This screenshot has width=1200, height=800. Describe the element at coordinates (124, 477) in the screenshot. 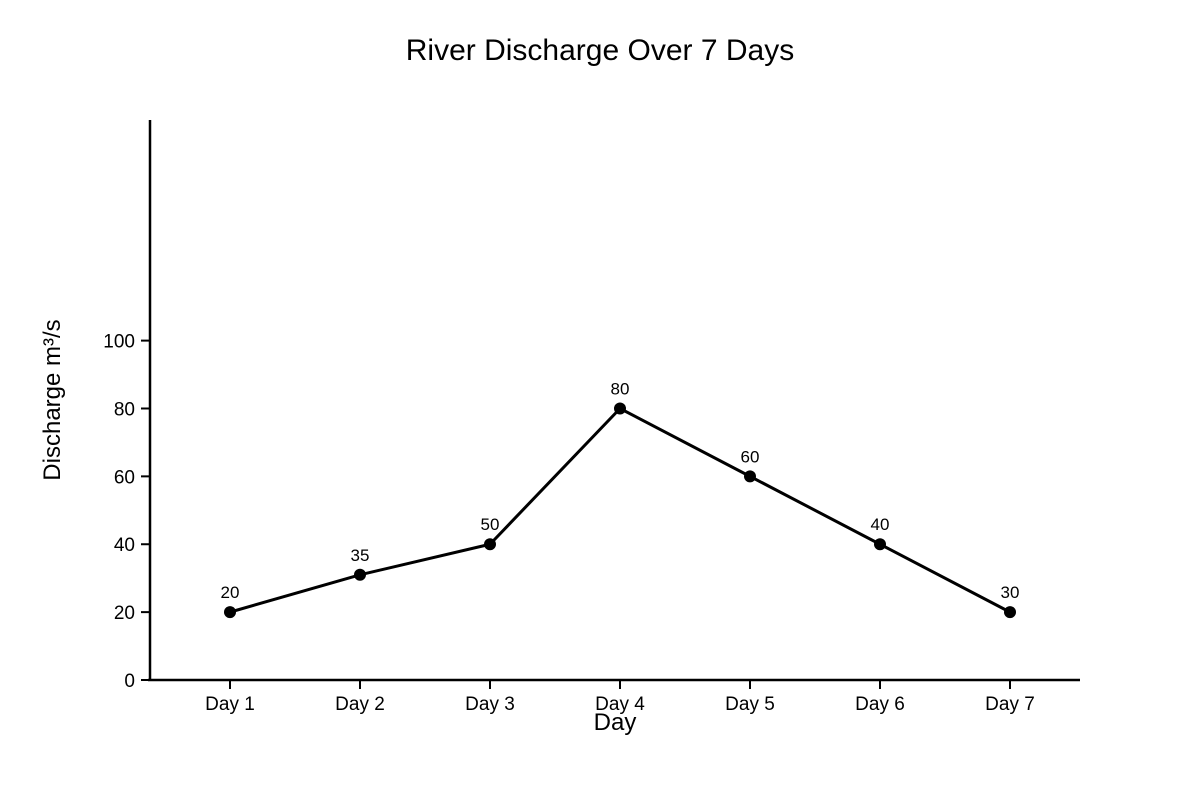

I see `y-tick-label: 60` at that location.